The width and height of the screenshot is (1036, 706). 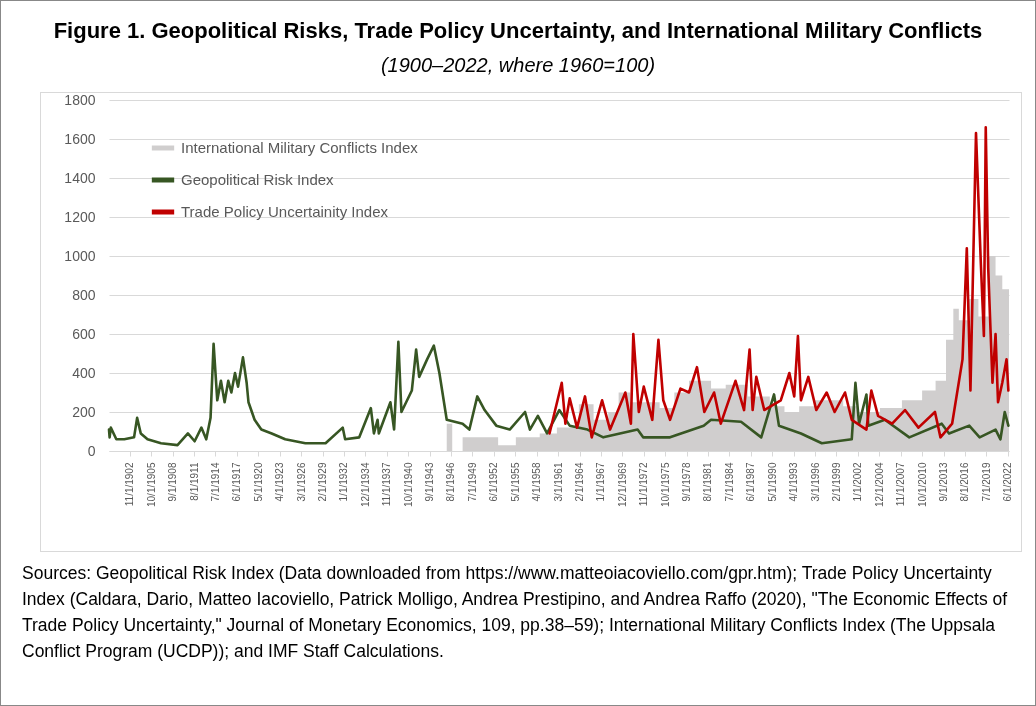 I want to click on y-tick-label: 0, so click(x=91, y=450).